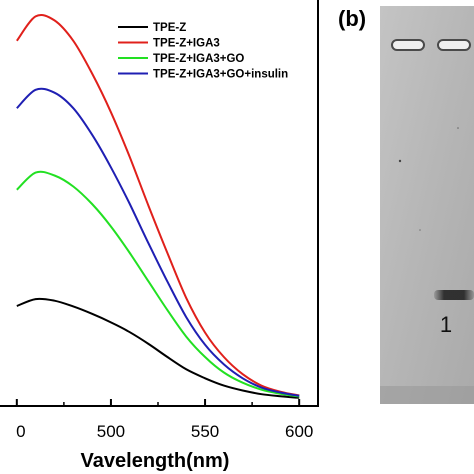 This screenshot has width=474, height=474. What do you see at coordinates (427, 395) in the screenshot?
I see `gel-bottom-edge` at bounding box center [427, 395].